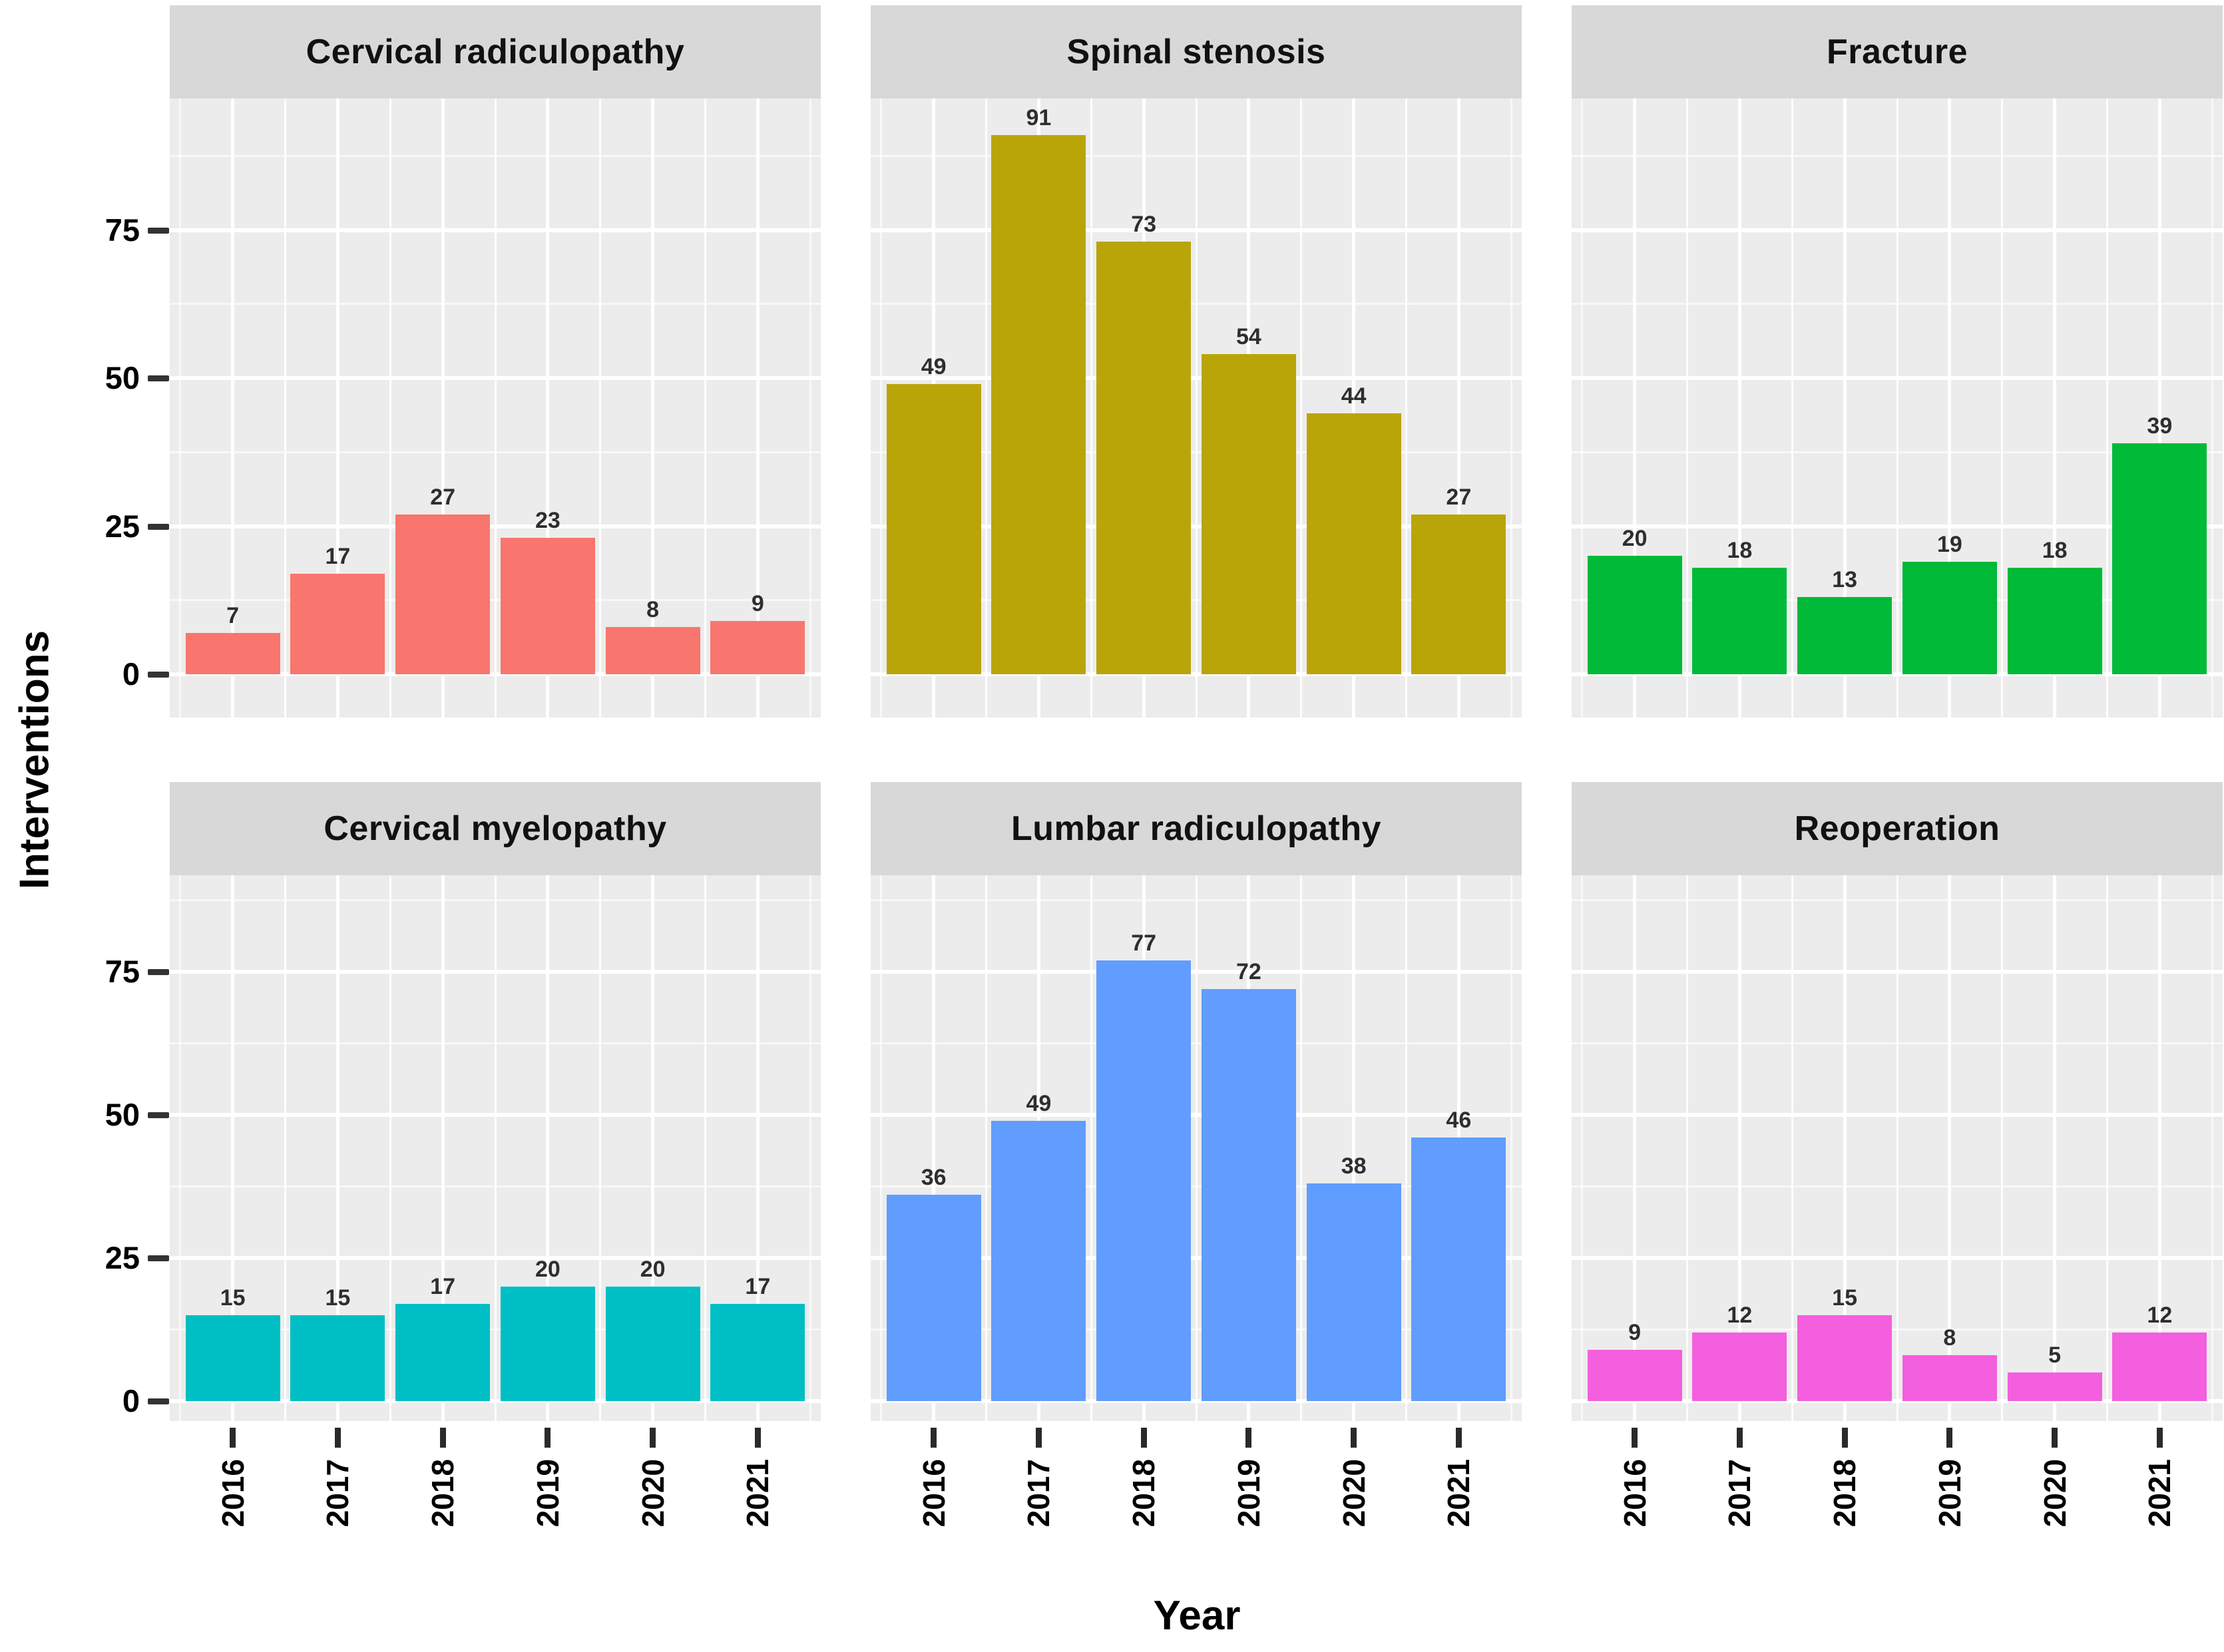  What do you see at coordinates (1196, 52) in the screenshot?
I see `facet-strip: Spinal stenosis` at bounding box center [1196, 52].